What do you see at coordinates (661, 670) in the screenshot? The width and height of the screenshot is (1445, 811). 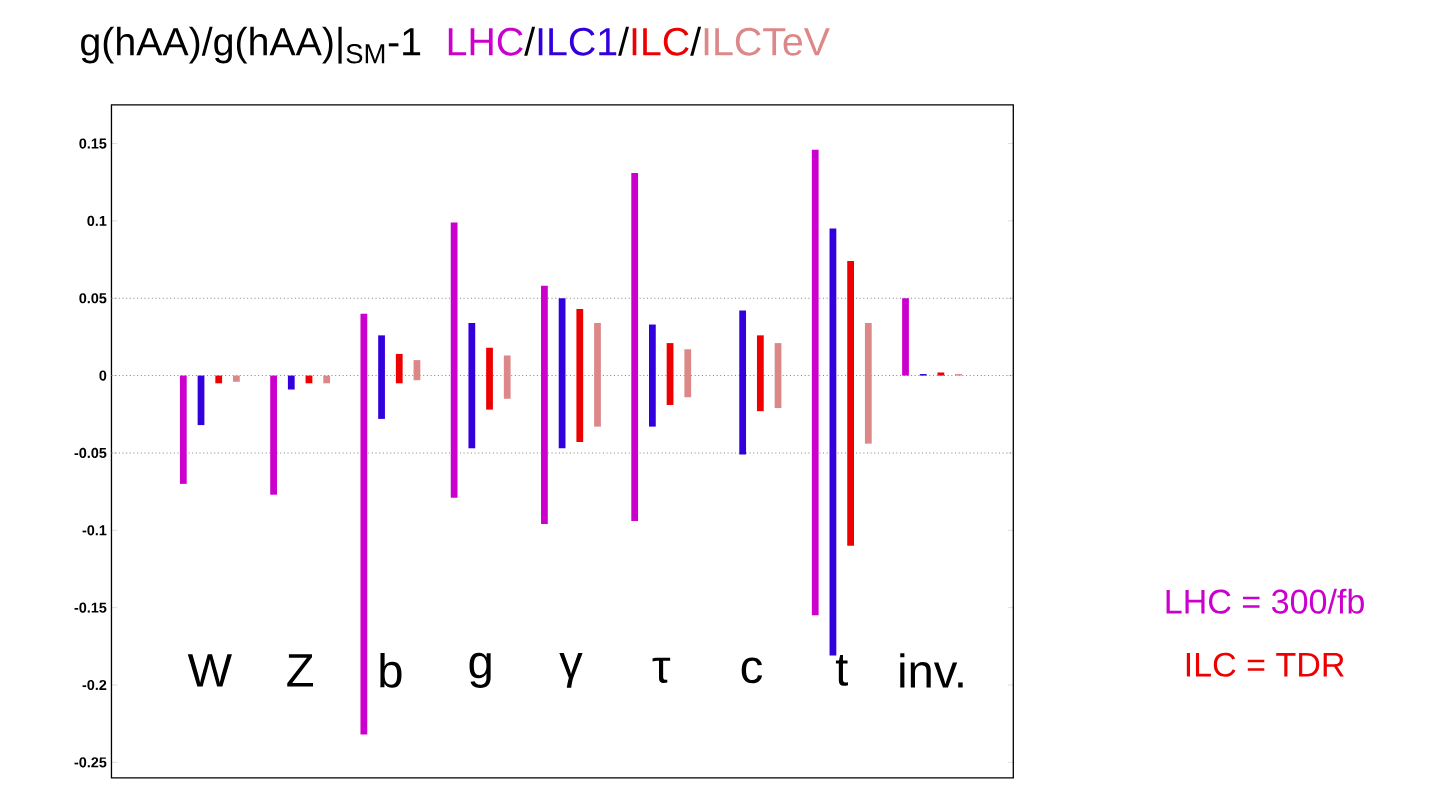 I see `x-tick-label: τ` at bounding box center [661, 670].